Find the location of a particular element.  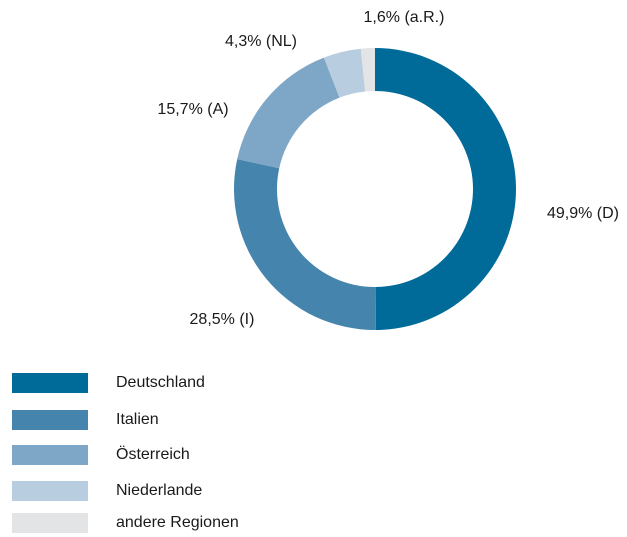

data-label: 1,6% (a.R.) is located at coordinates (404, 17).